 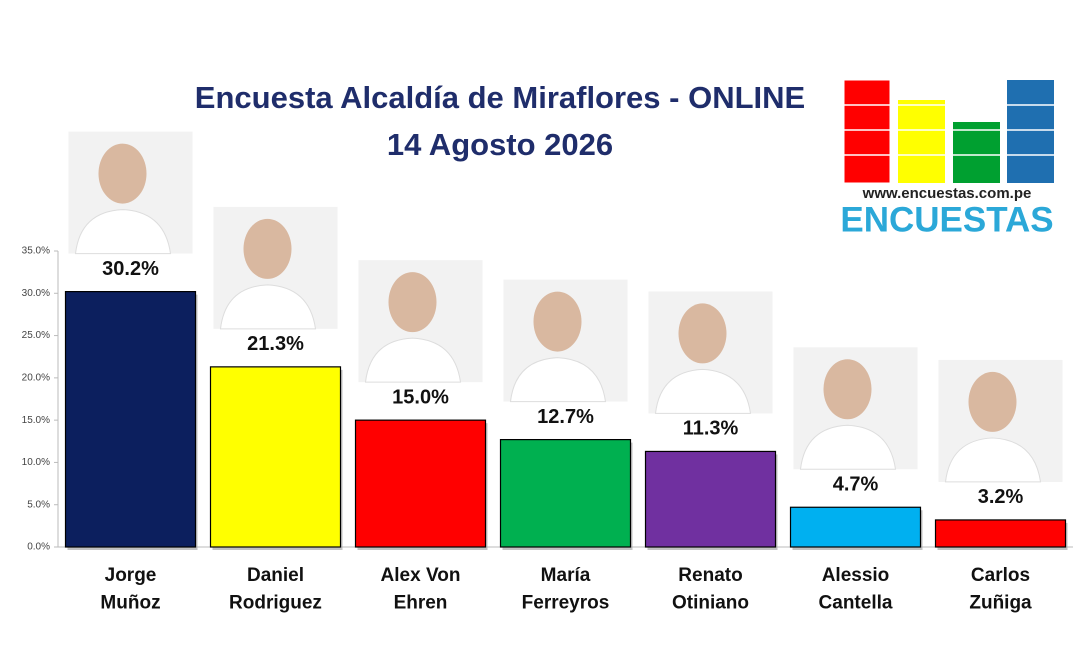 What do you see at coordinates (275, 344) in the screenshot?
I see `value-label: 21.3%` at bounding box center [275, 344].